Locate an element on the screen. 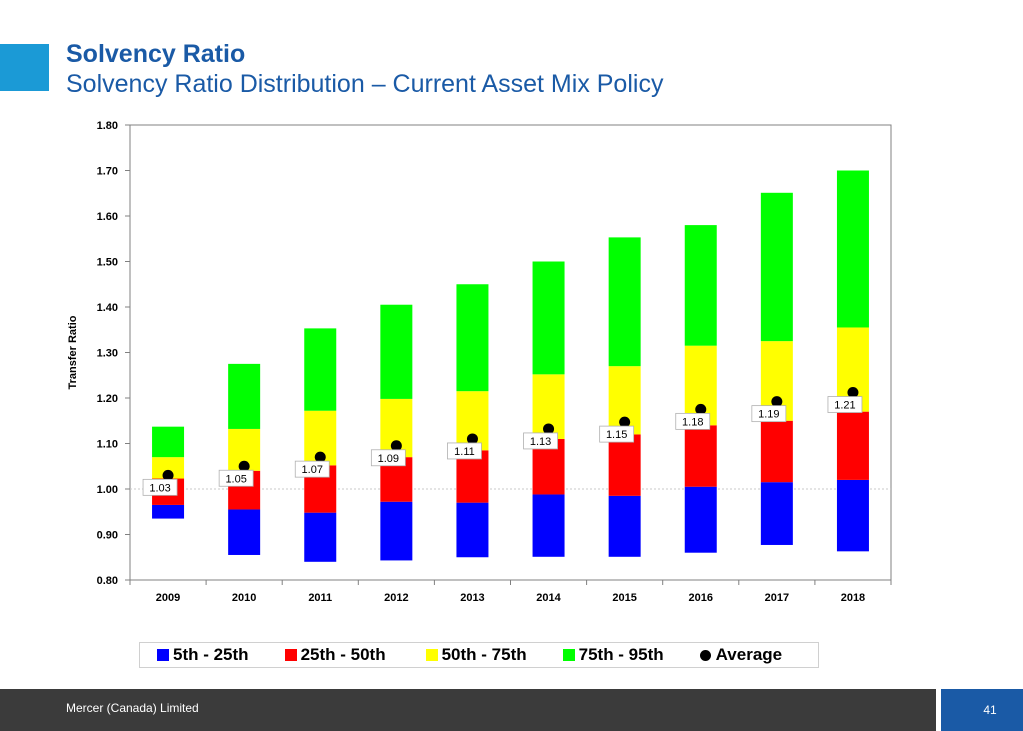 The image size is (1023, 731). legend-swatch-75th-95th is located at coordinates (568, 655).